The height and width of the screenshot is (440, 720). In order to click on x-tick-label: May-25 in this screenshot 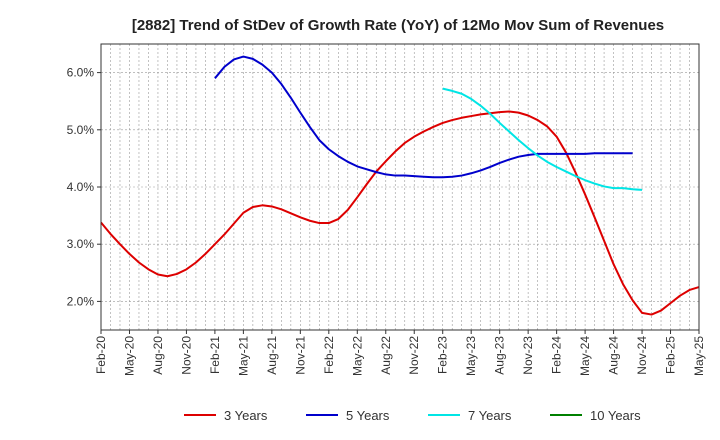, I will do `click(699, 356)`.